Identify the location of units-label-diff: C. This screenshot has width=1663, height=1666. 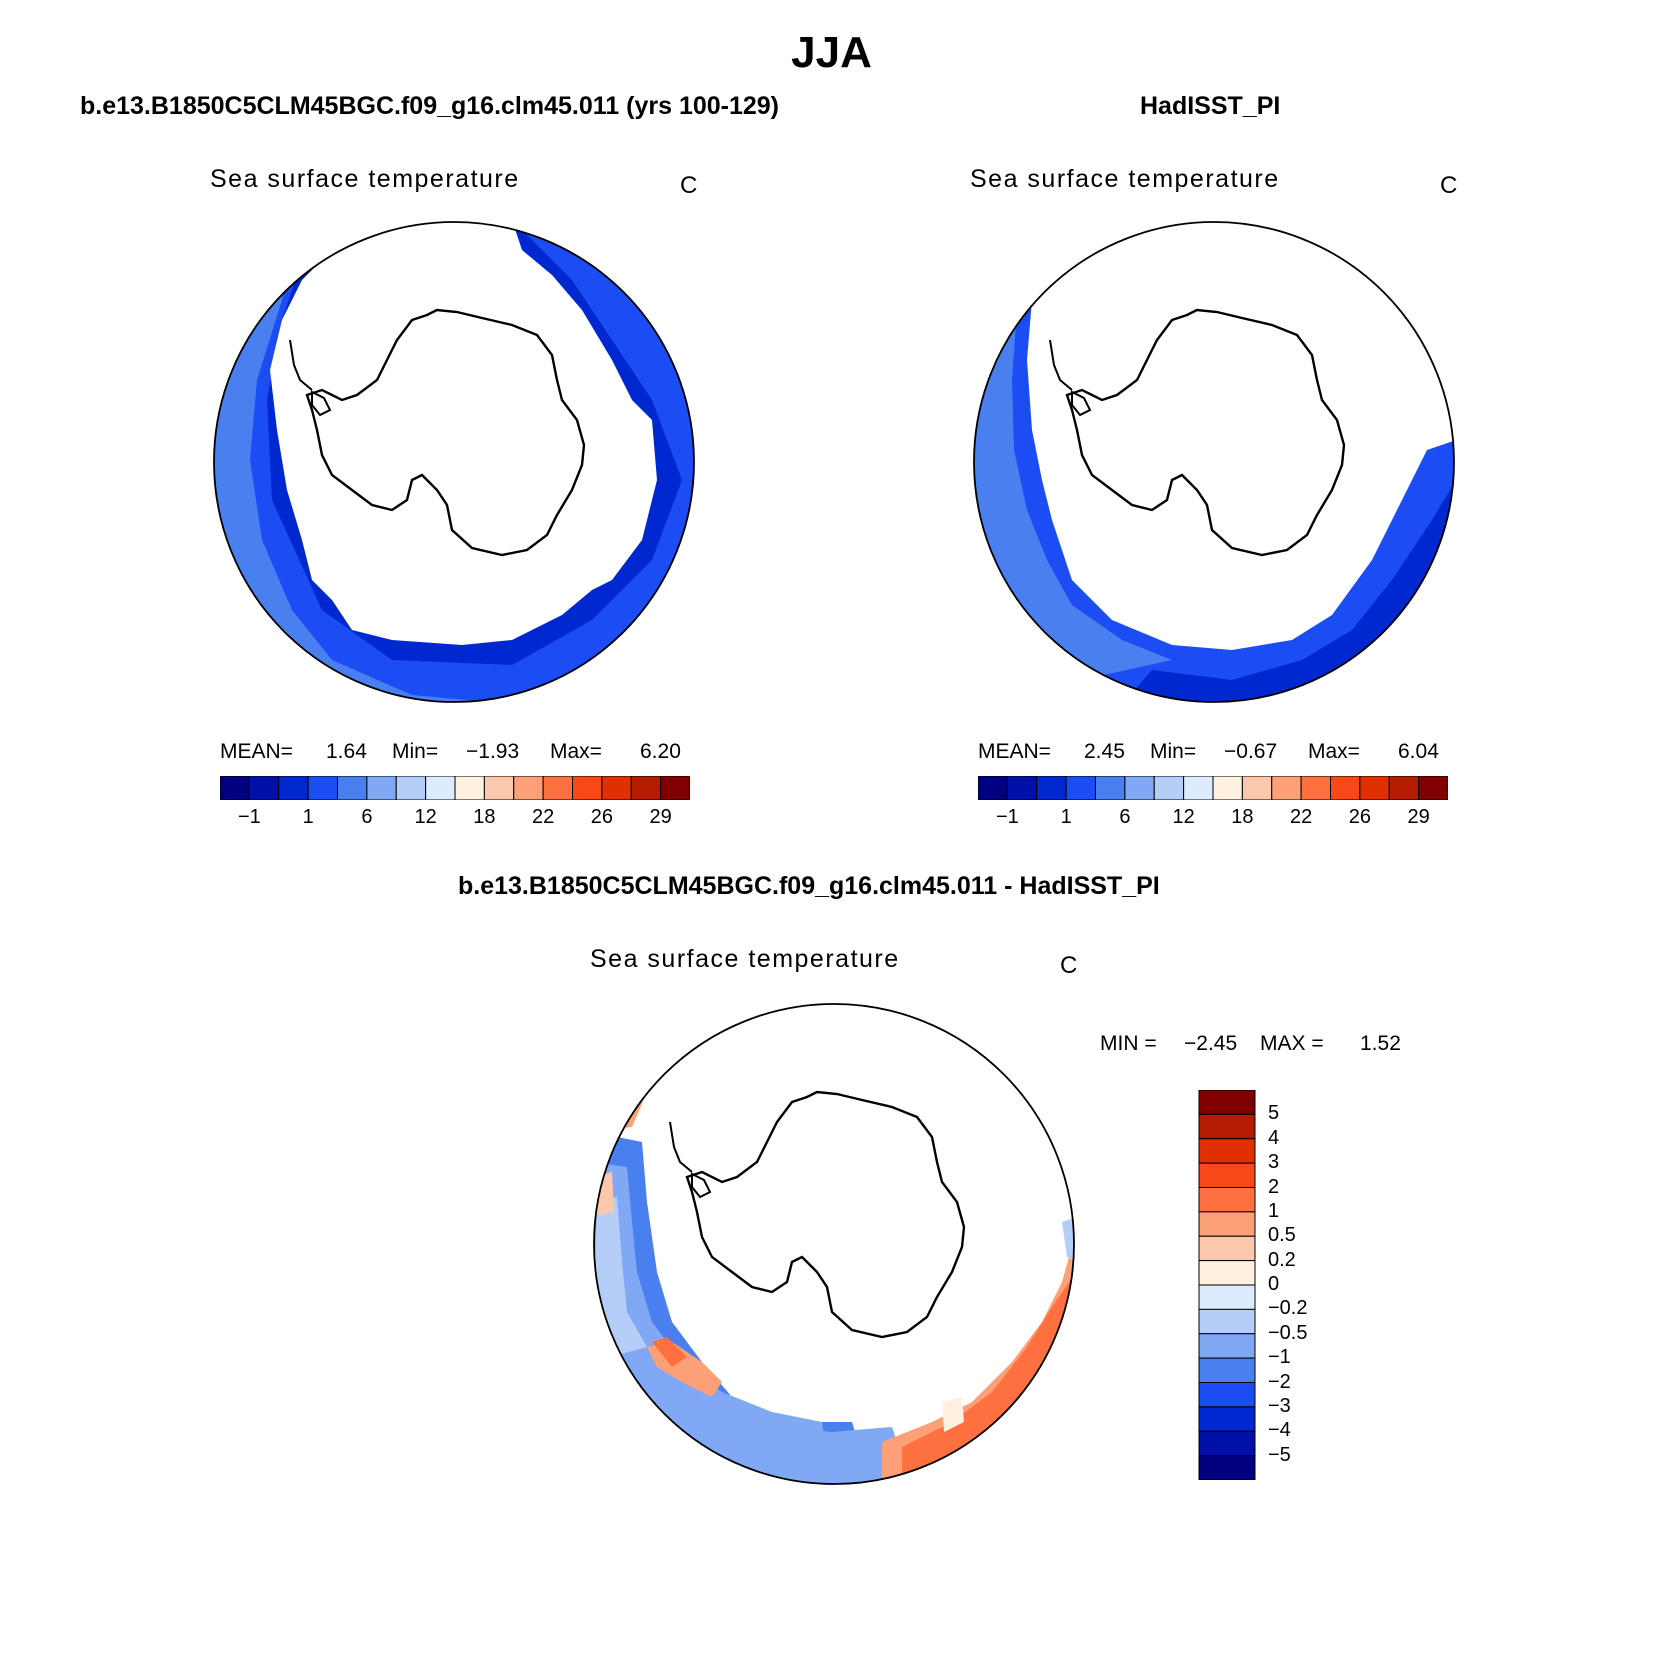
(1069, 965).